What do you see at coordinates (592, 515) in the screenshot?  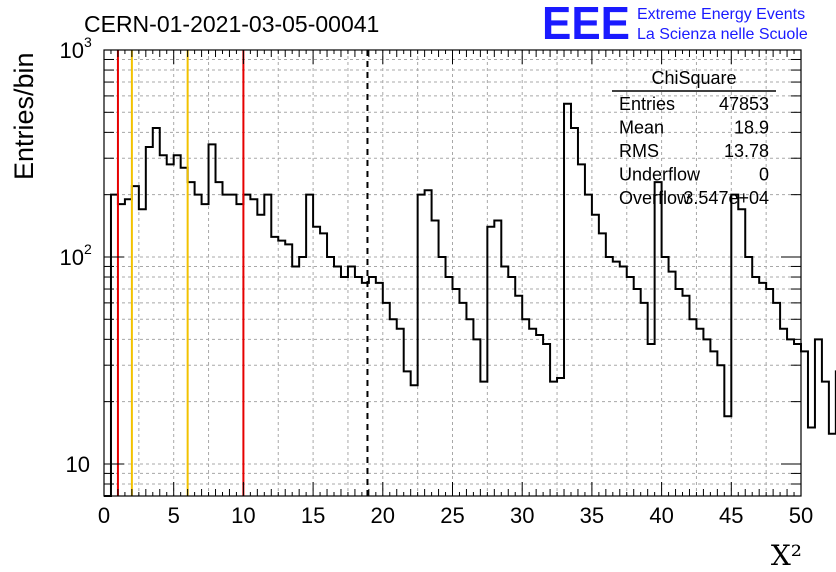 I see `x-tick-label: 35` at bounding box center [592, 515].